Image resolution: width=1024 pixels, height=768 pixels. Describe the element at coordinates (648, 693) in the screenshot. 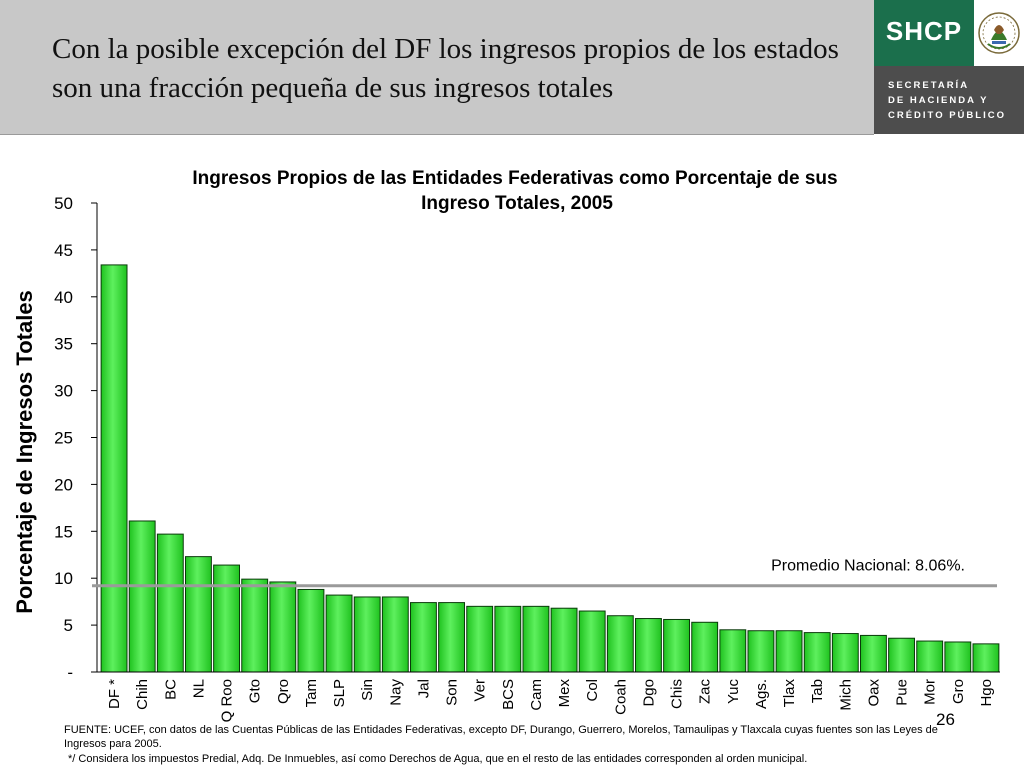

I see `x-tick-label: Dgo` at that location.